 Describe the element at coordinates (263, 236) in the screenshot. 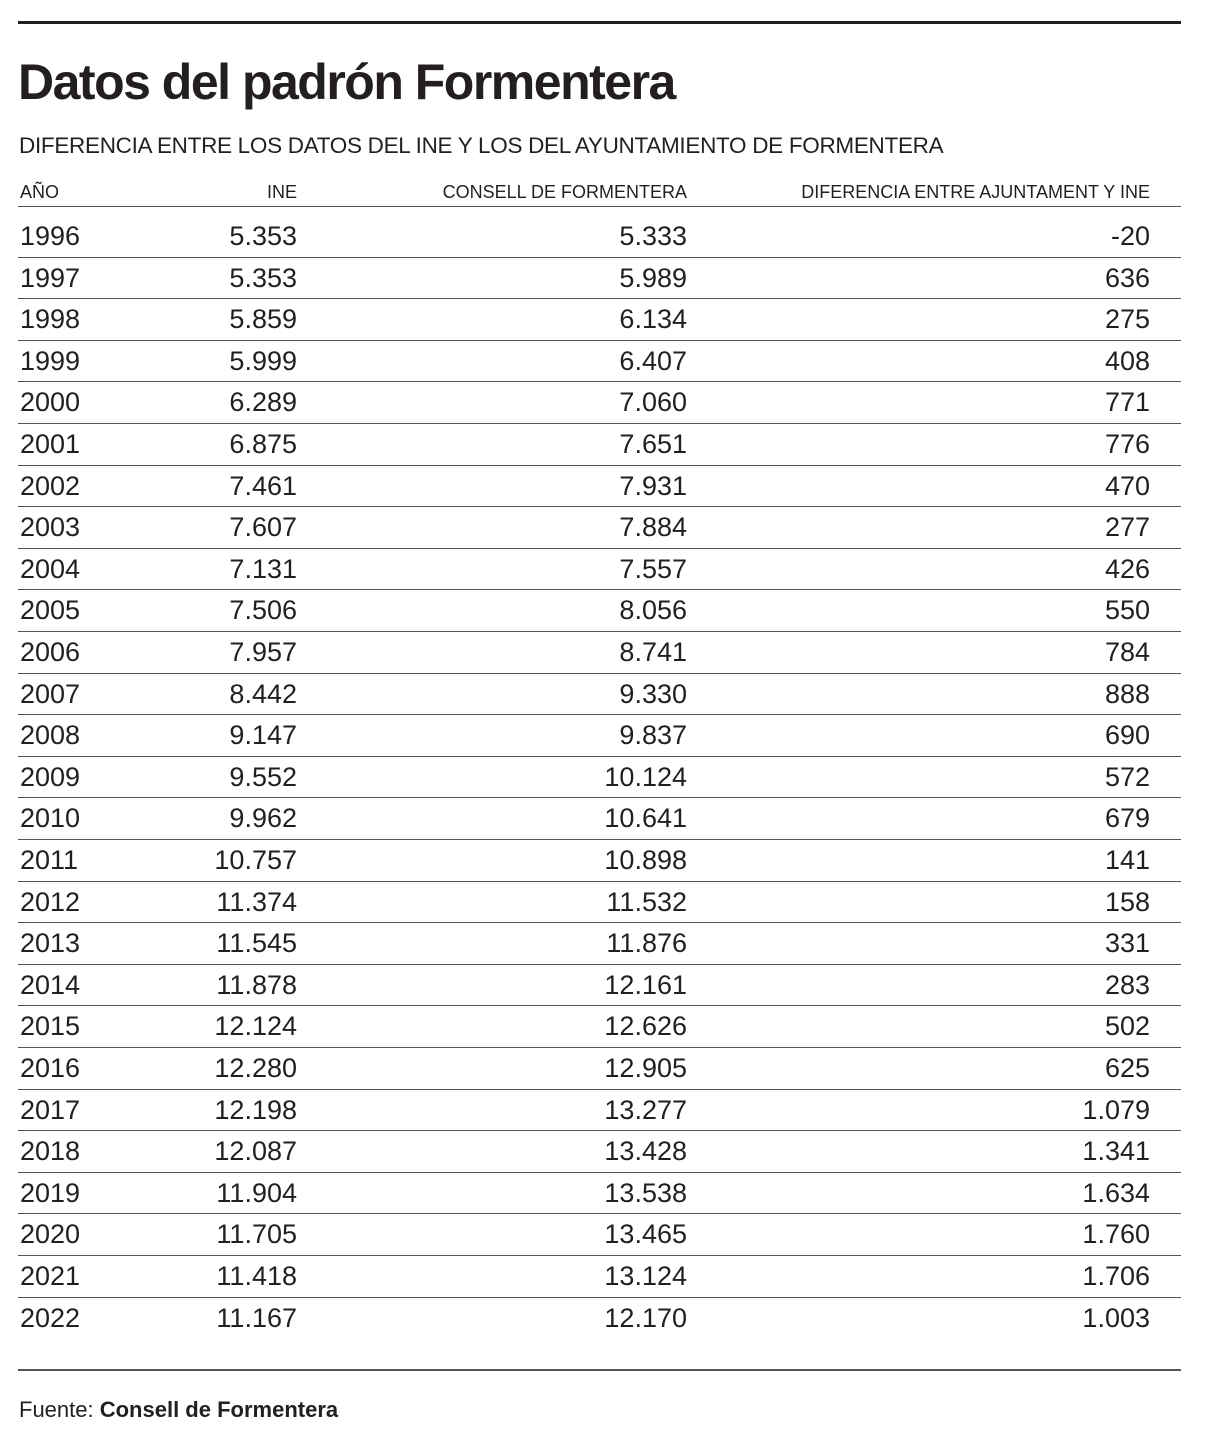

I see `cell-ine: 5.353` at that location.